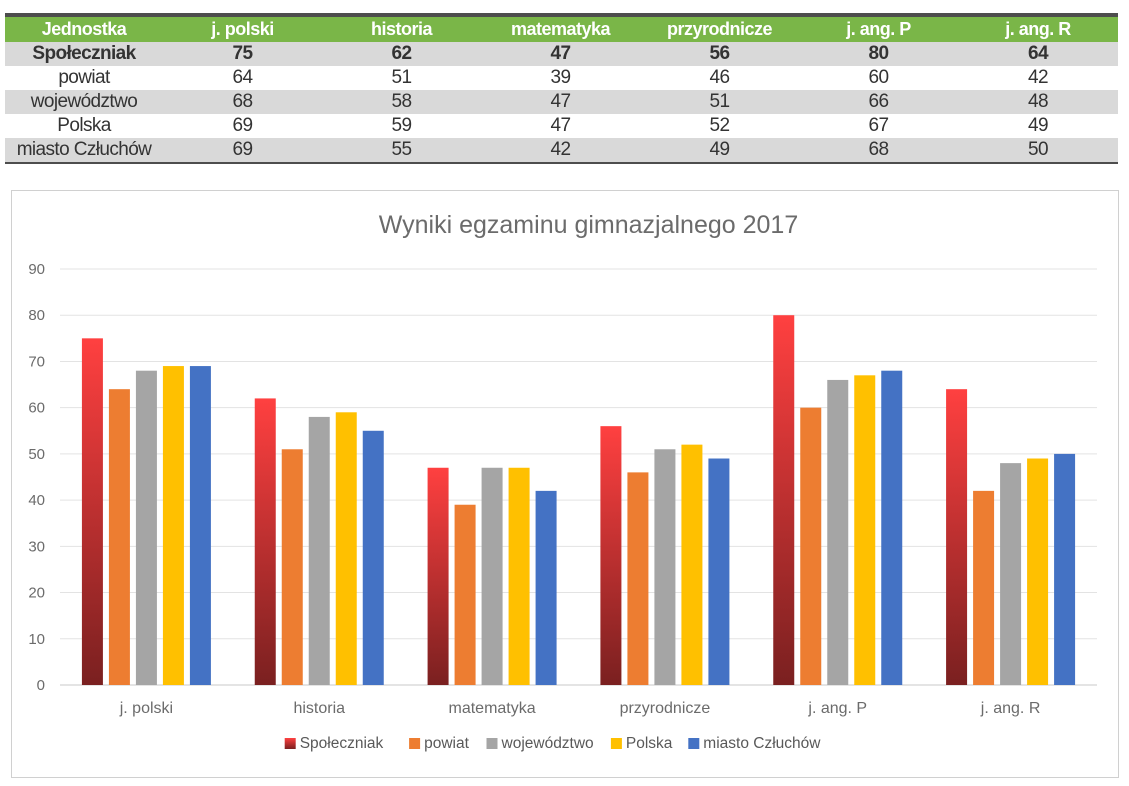 The image size is (1129, 786). I want to click on row-label: Polska, so click(84, 125).